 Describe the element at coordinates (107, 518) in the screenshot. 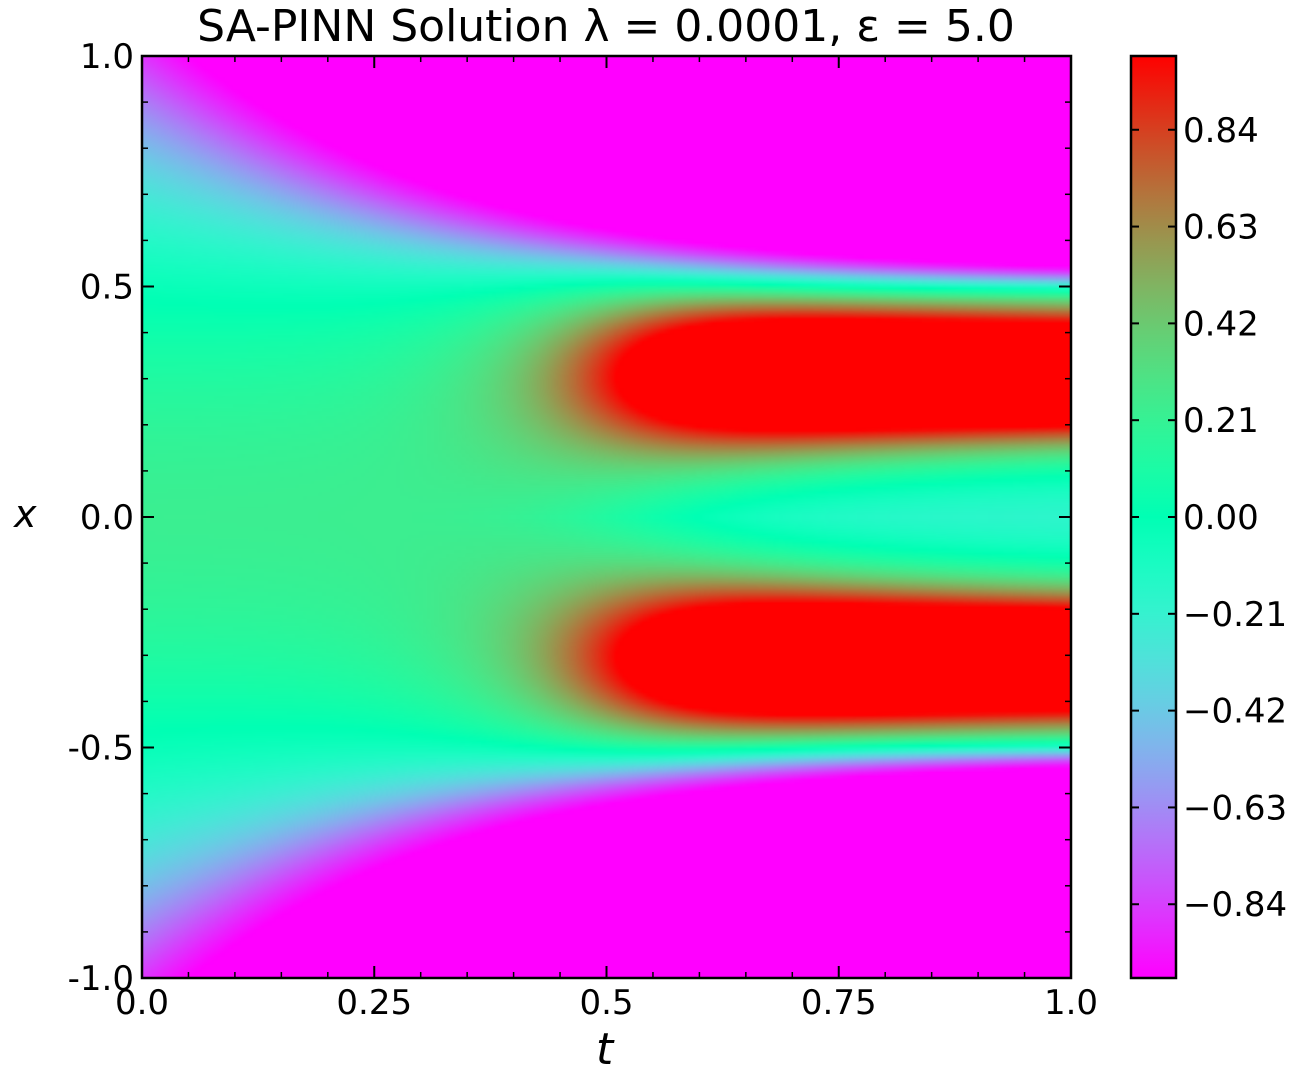

I see `y-tick-label: 0.0` at that location.